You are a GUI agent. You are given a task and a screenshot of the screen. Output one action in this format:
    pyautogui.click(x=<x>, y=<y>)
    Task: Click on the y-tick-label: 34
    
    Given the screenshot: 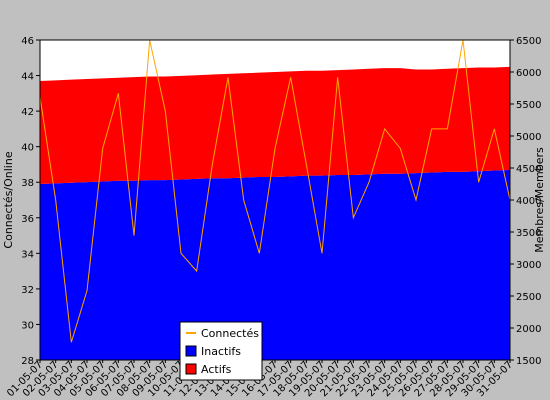 What is the action you would take?
    pyautogui.click(x=27, y=254)
    